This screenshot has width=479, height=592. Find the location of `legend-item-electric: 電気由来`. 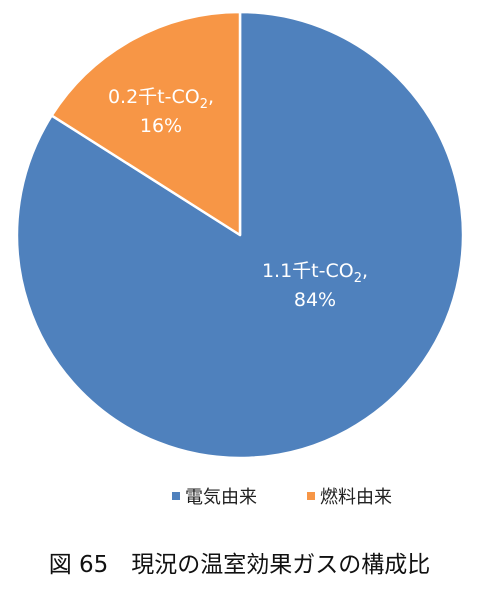

legend-item-electric: 電気由来 is located at coordinates (214, 496).